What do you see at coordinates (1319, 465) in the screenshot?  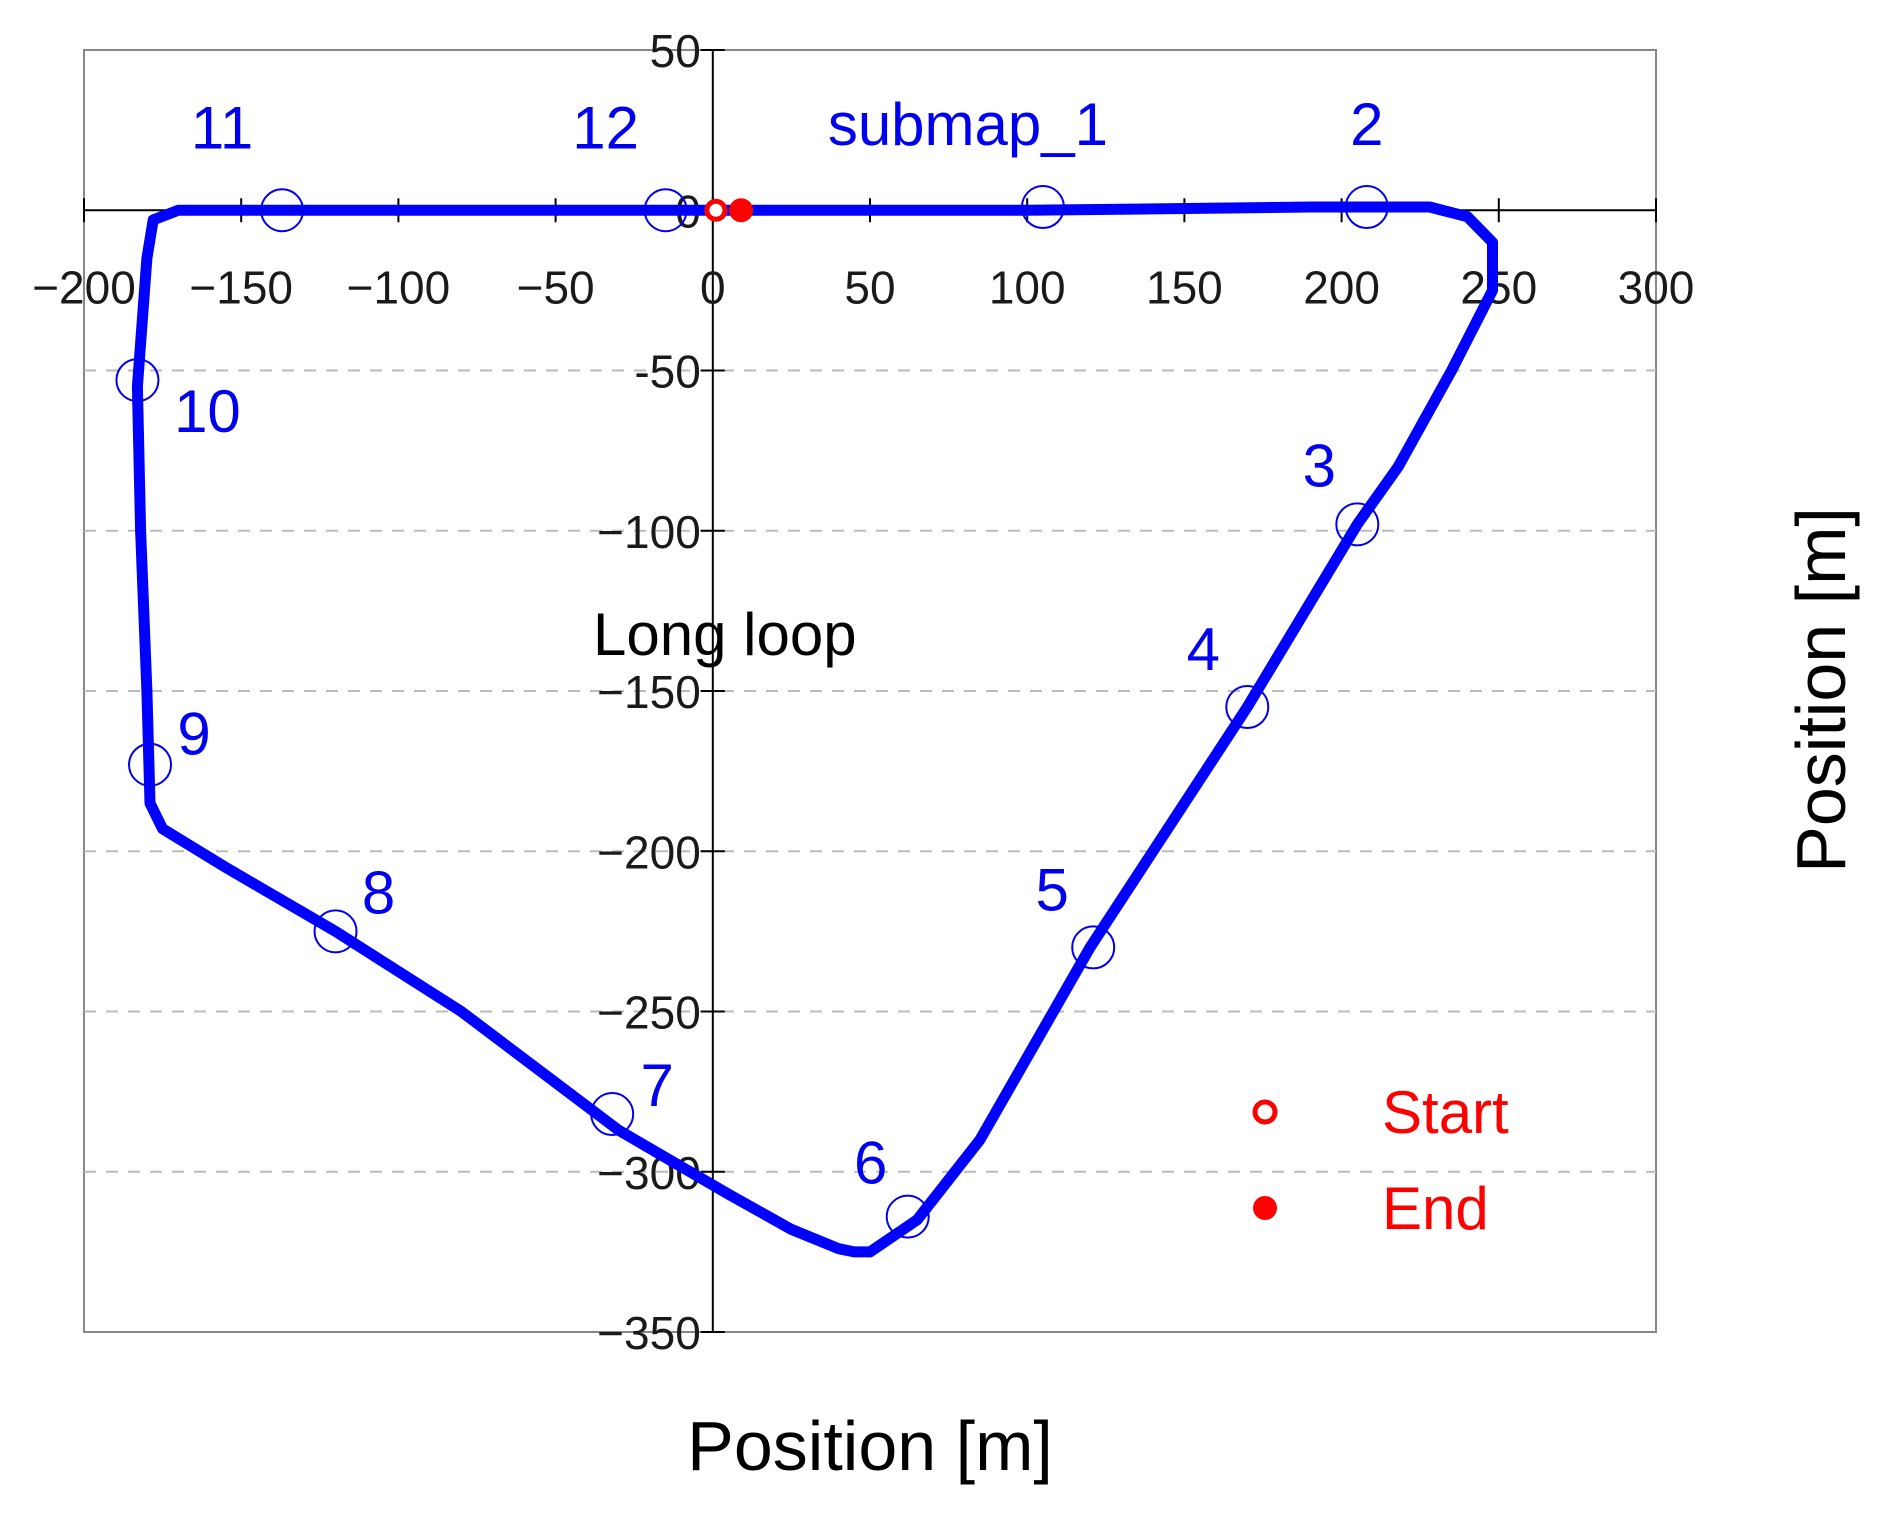 I see `submap-label: 3` at bounding box center [1319, 465].